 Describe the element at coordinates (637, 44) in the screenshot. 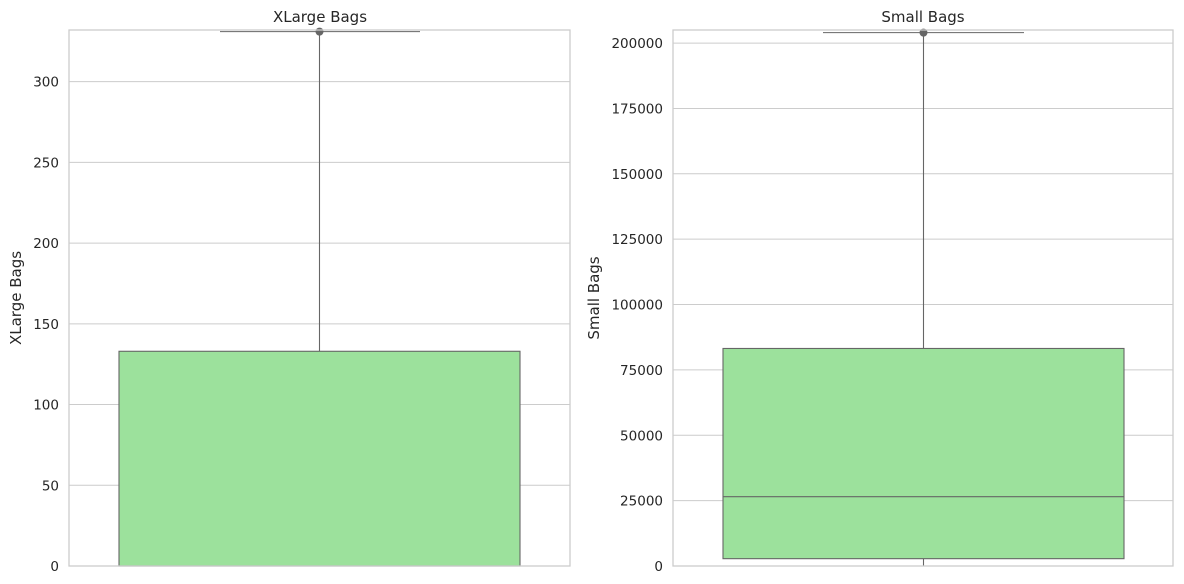

I see `y-tick-label: 200000` at that location.